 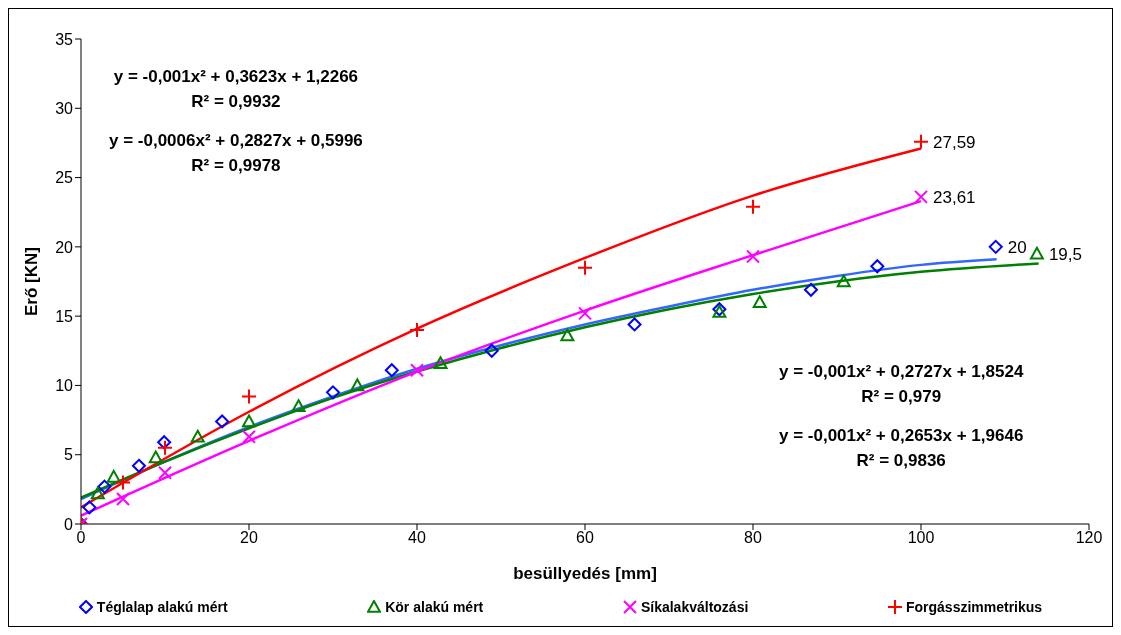 I want to click on annotation: y = -0,001x² + 0,3623x + 1,2266, so click(x=236, y=77).